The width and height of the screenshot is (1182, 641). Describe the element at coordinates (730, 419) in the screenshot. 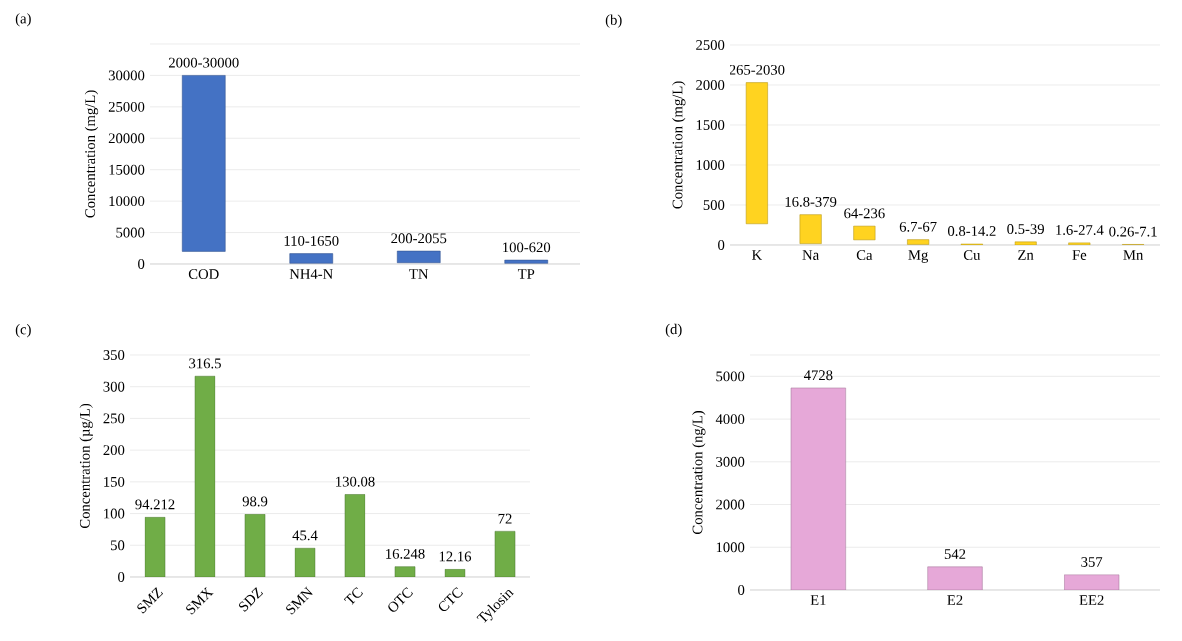

I see `y-tick-label: 4000` at that location.